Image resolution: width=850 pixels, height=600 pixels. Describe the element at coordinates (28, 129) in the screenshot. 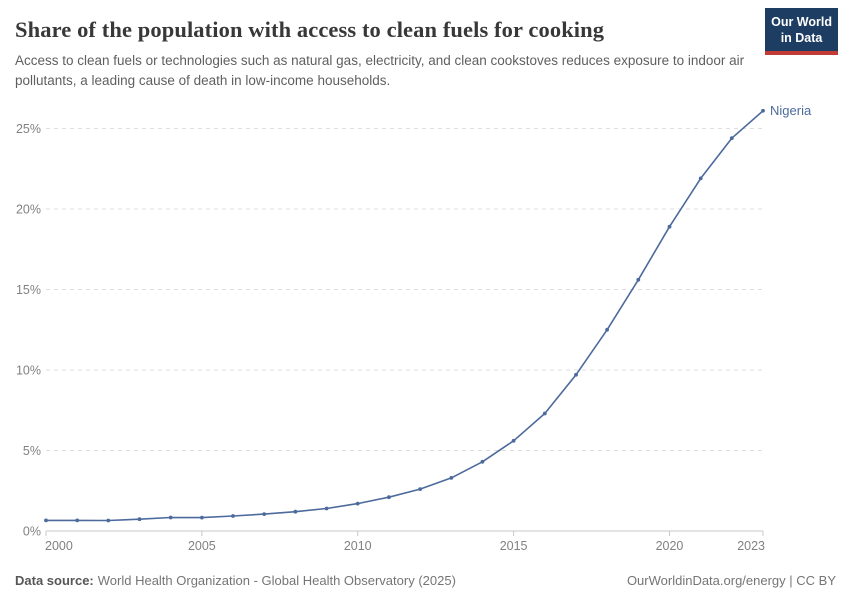

I see `y-tick-label: 25%` at that location.